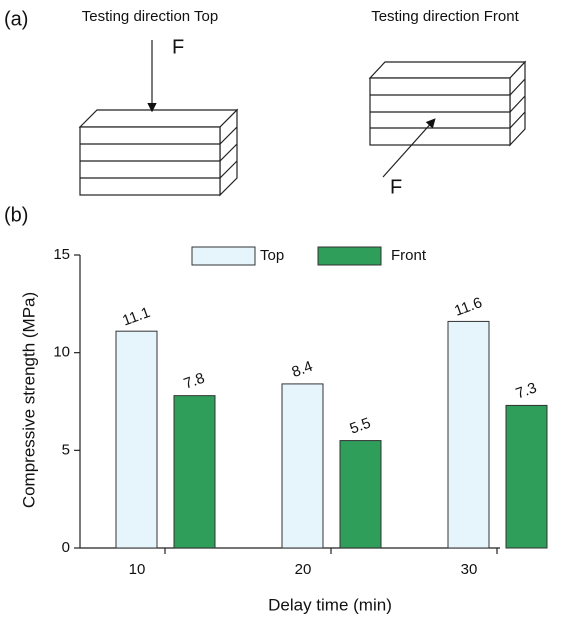 Image resolution: width=580 pixels, height=622 pixels. What do you see at coordinates (526, 390) in the screenshot?
I see `value-label: 7.3` at bounding box center [526, 390].